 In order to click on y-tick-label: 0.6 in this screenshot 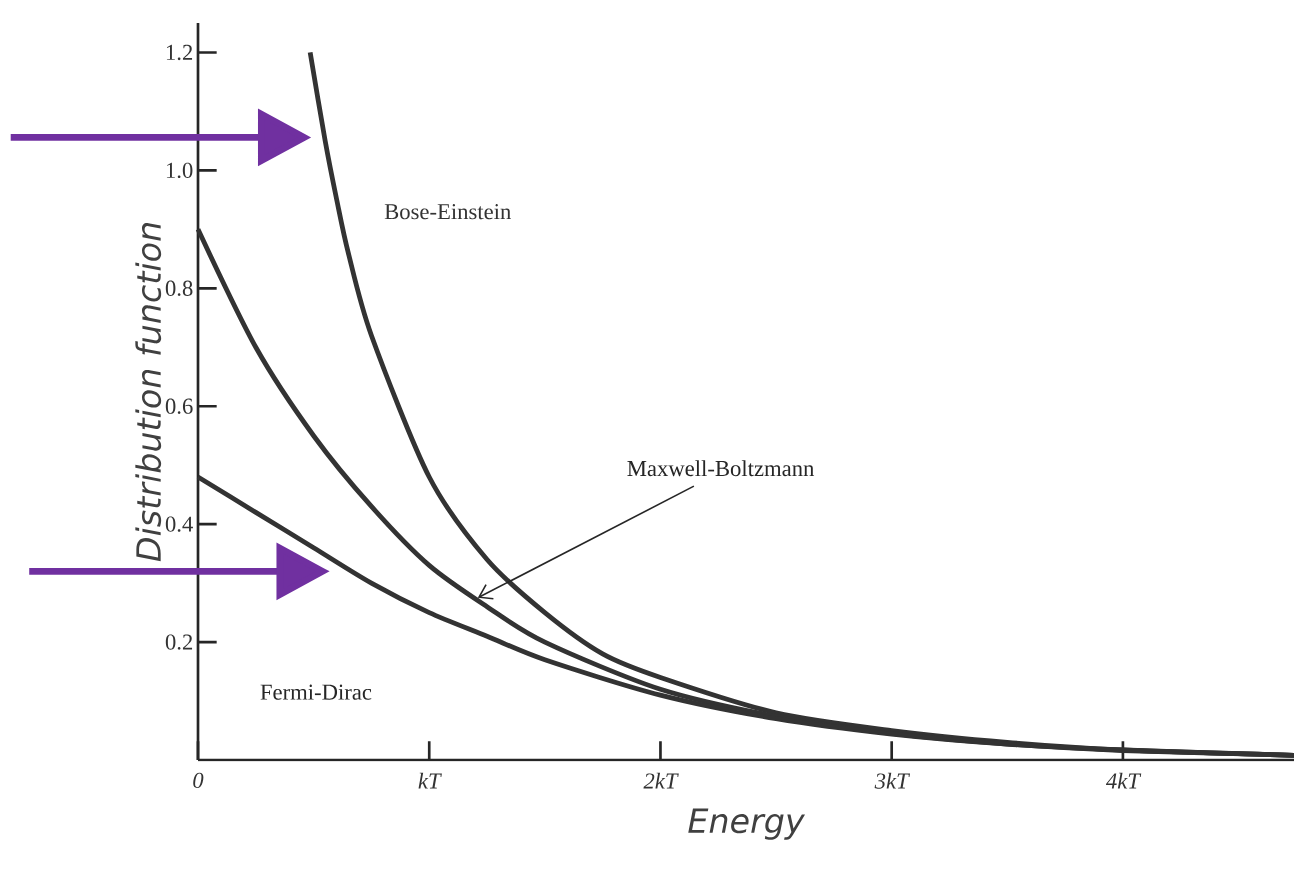, I will do `click(179, 406)`.